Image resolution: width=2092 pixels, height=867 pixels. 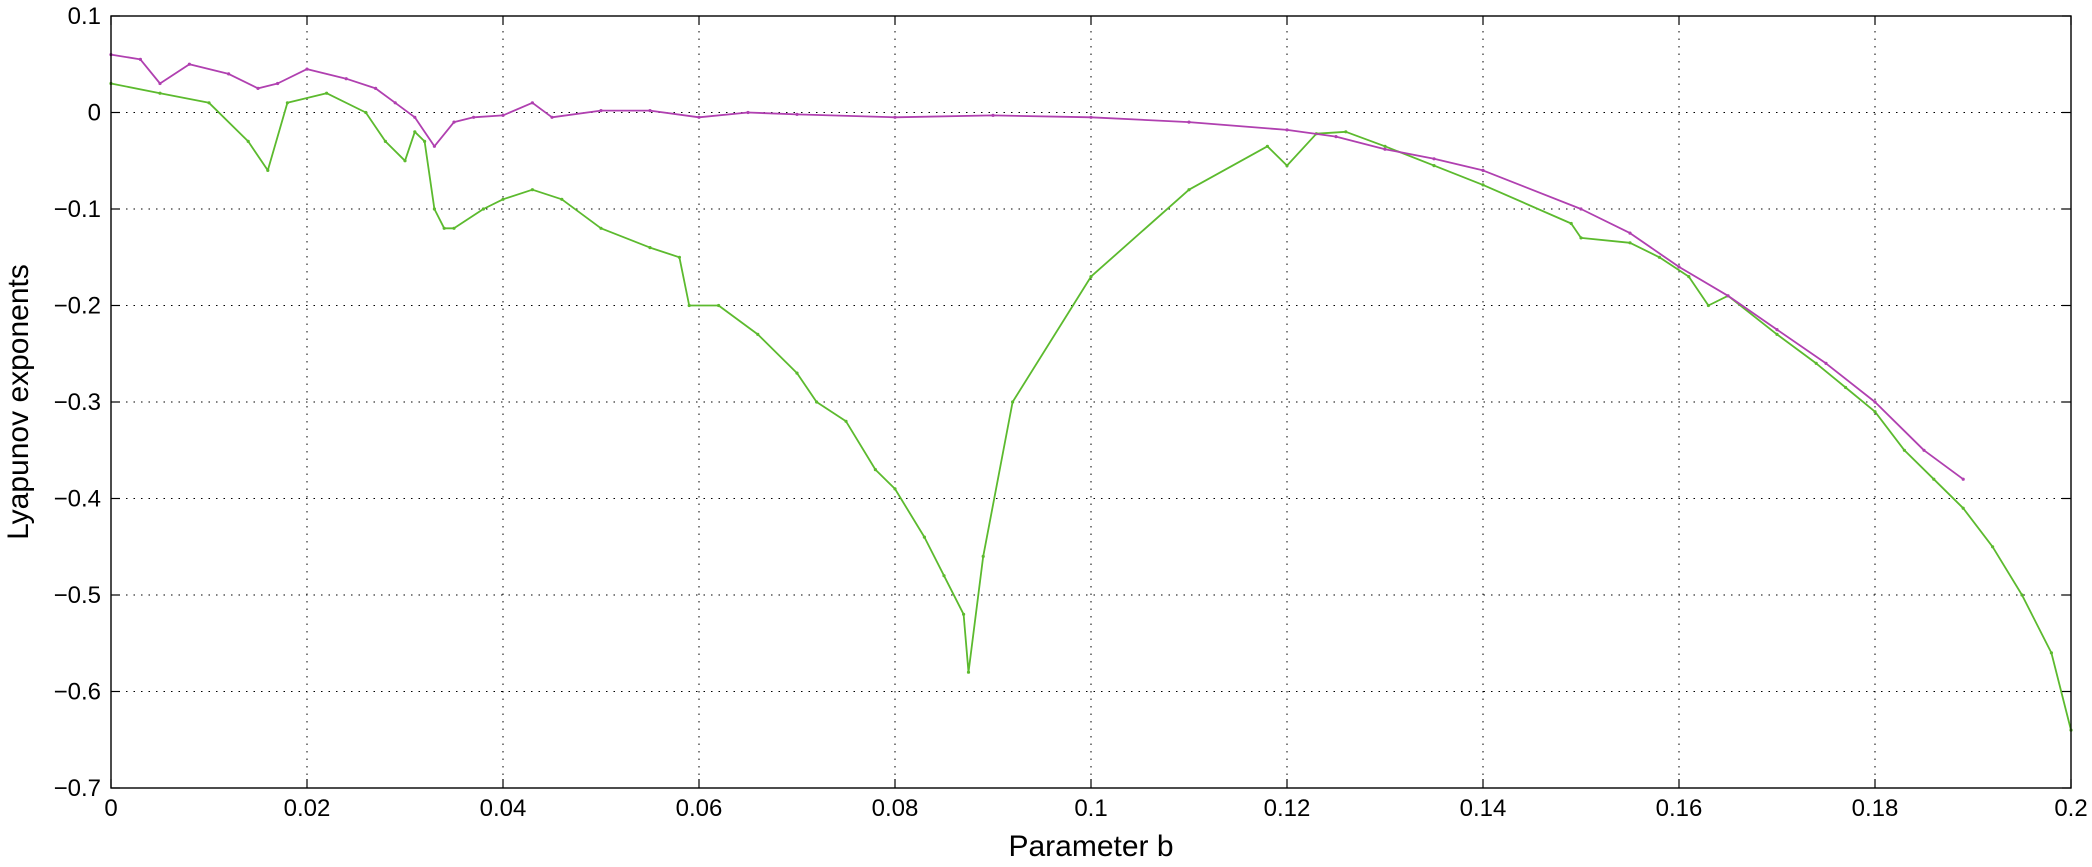 I want to click on x-tick-label: 0.12, so click(x=1287, y=808).